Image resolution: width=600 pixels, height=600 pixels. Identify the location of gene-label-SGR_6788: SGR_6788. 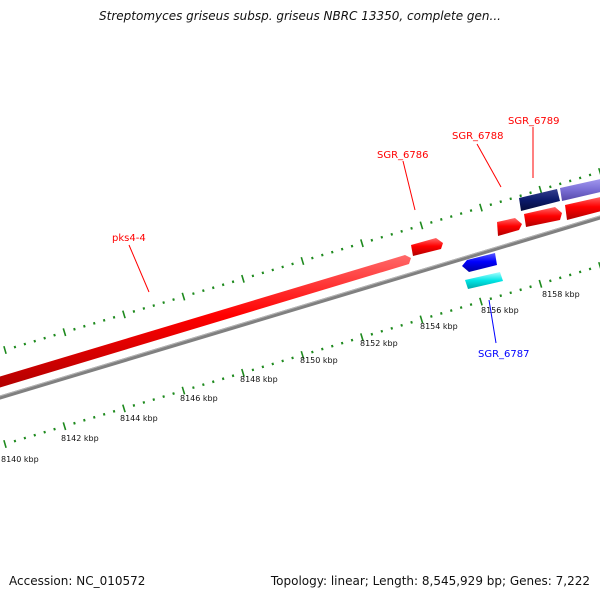
(478, 136).